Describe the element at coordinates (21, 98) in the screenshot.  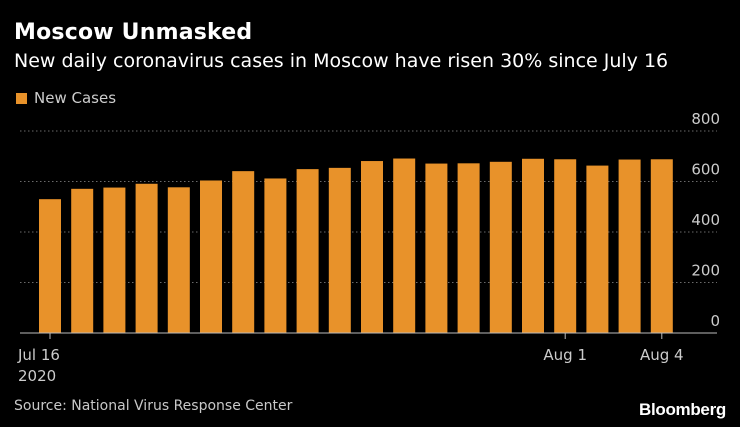
I see `legend-swatch` at that location.